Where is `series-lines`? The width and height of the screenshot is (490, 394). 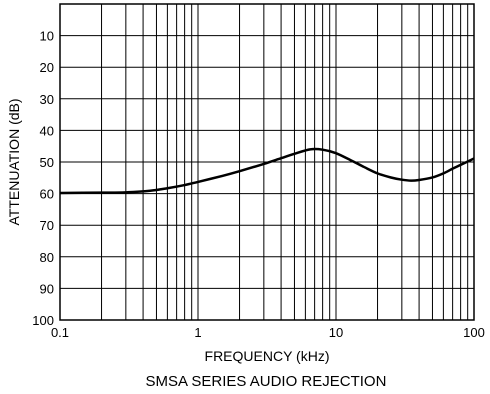
series-lines is located at coordinates (267, 171).